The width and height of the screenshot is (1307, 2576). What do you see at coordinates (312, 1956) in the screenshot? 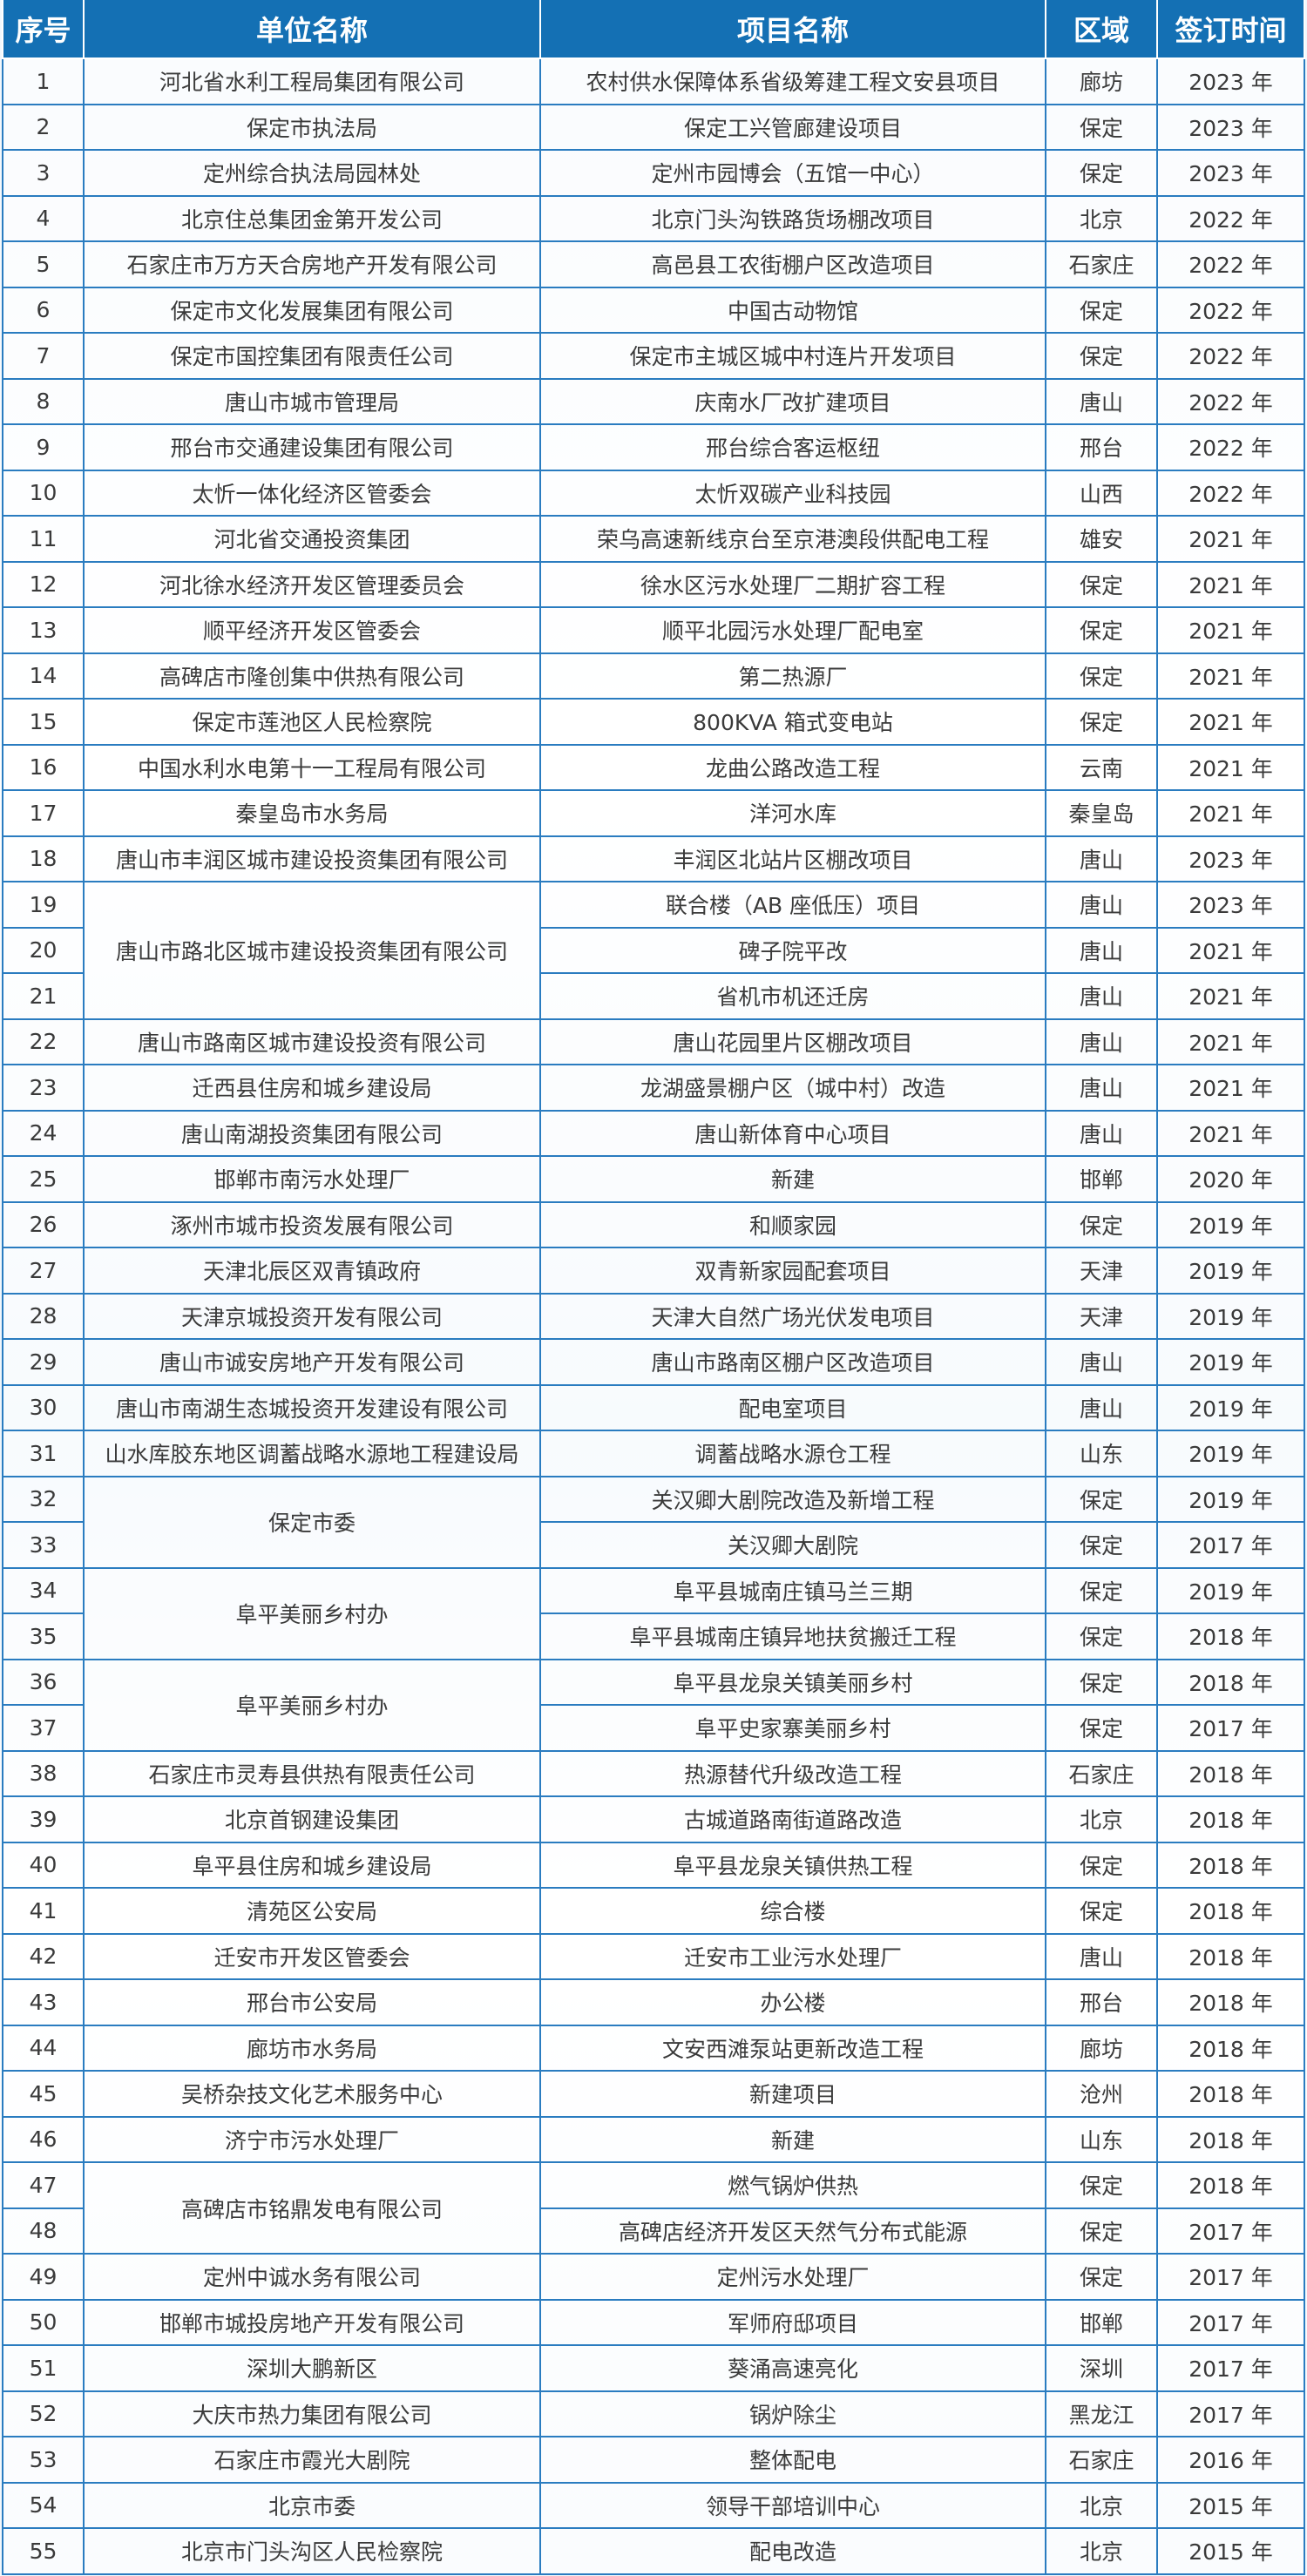
I see `cell-unit: 迁安市开发区管委会` at bounding box center [312, 1956].